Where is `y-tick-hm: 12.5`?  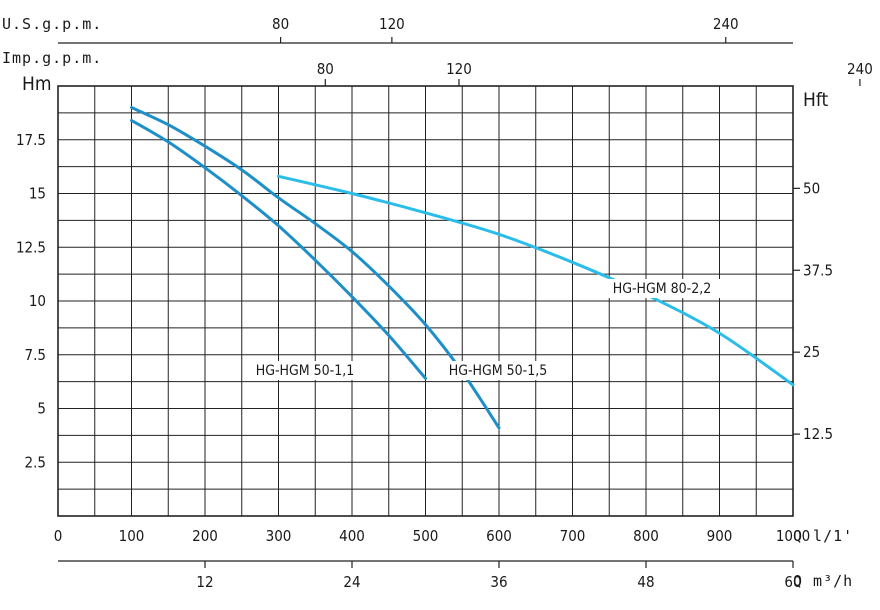 y-tick-hm: 12.5 is located at coordinates (31, 247).